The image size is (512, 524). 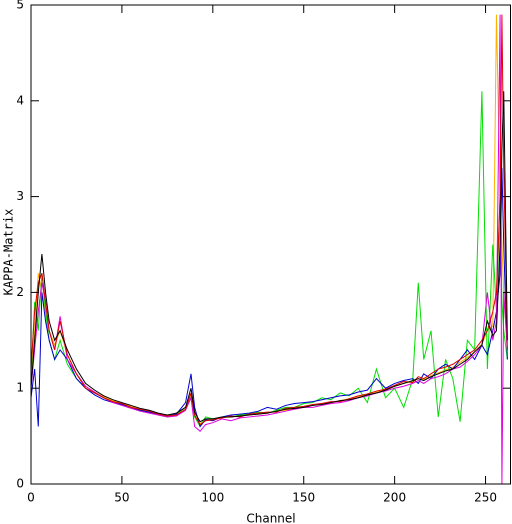 I want to click on y-tick-label: 5, so click(x=20, y=6).